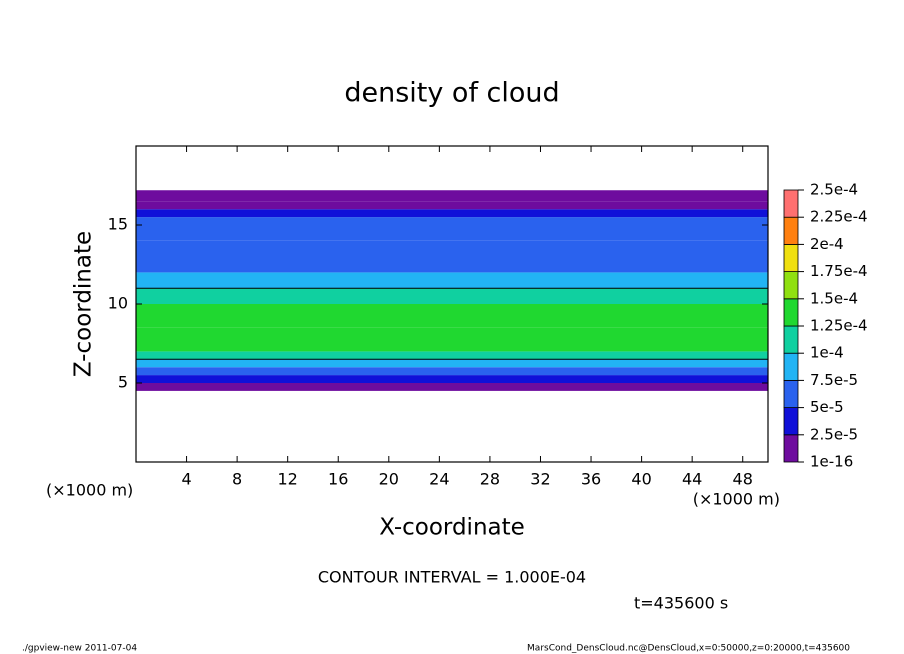 This screenshot has width=904, height=654. What do you see at coordinates (288, 479) in the screenshot?
I see `x-tick-label: 12` at bounding box center [288, 479].